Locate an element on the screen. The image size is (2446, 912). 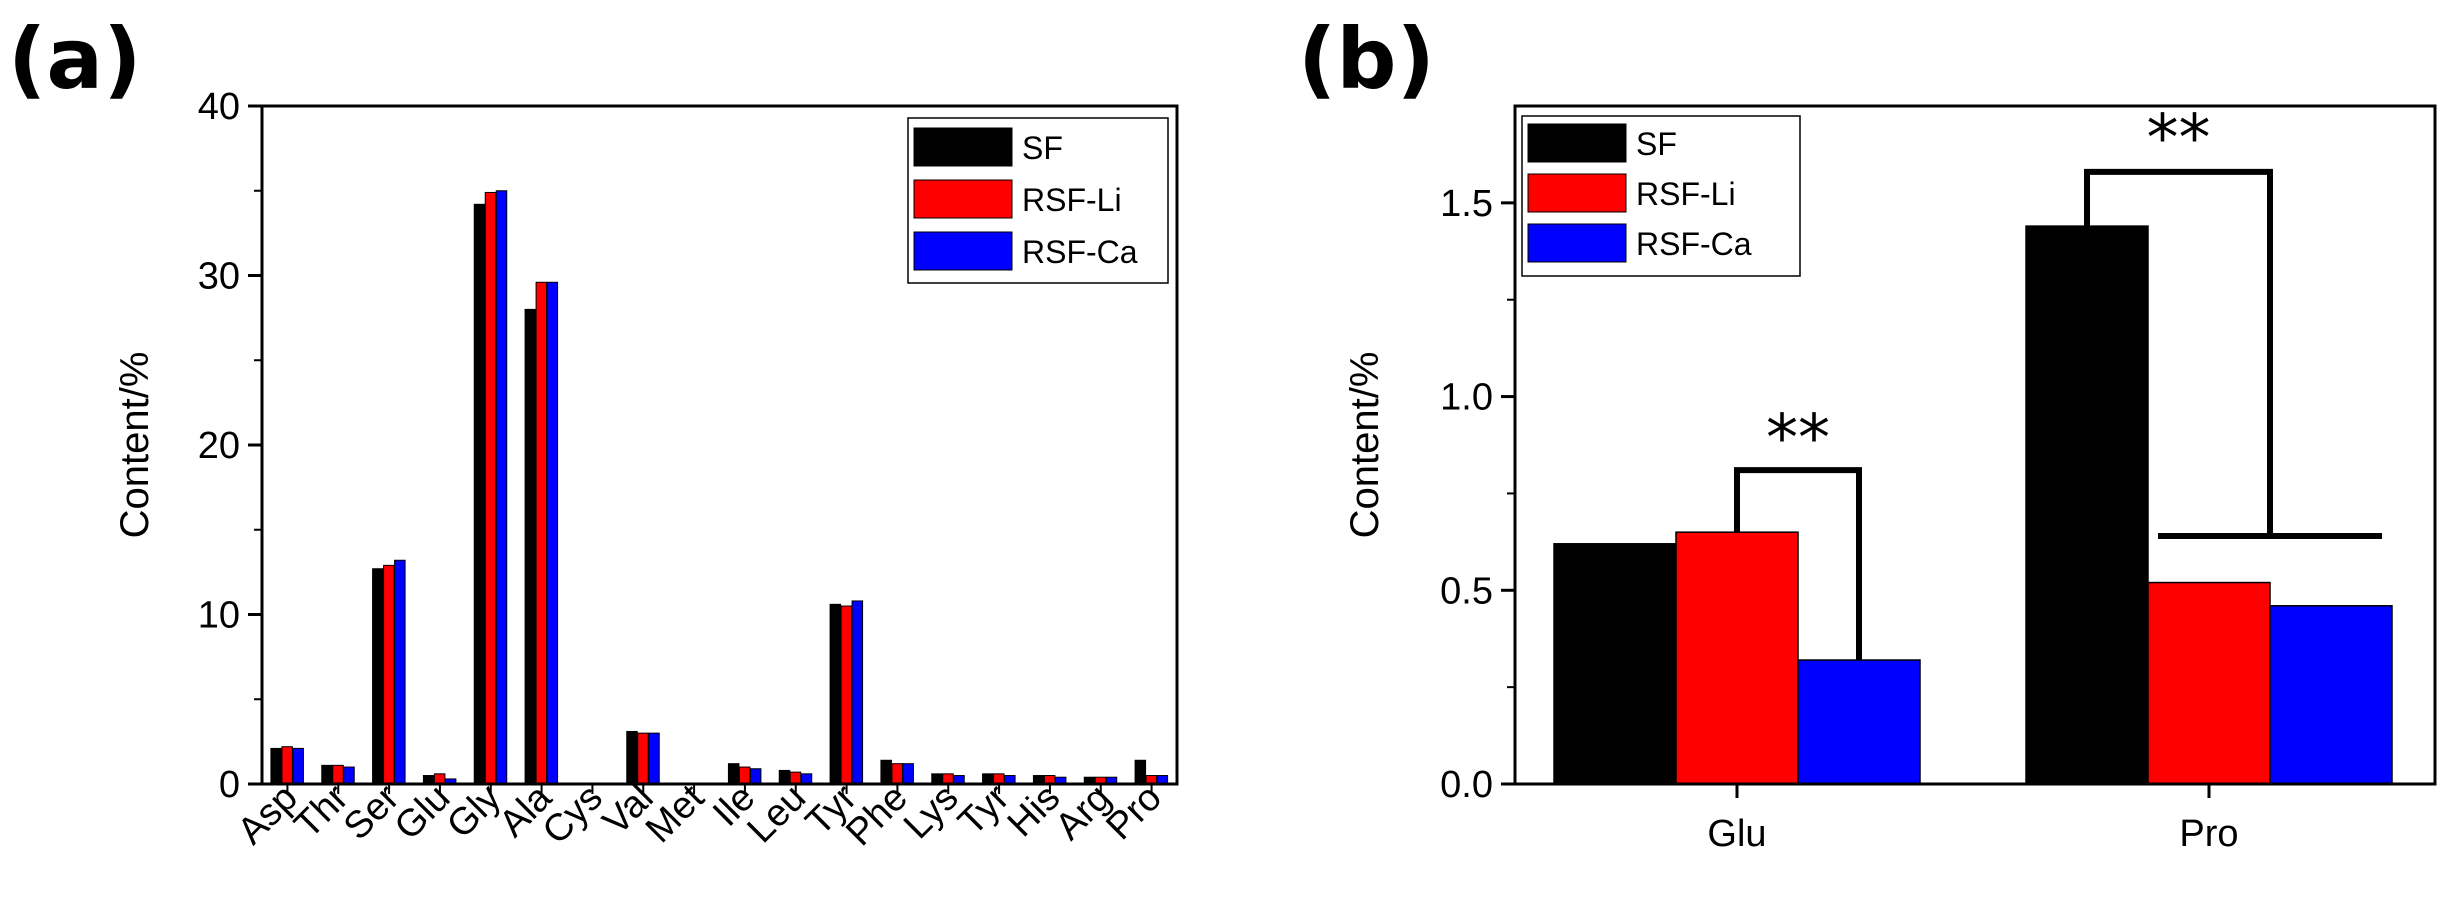
y-tick-label: 1.5 is located at coordinates (1466, 204).